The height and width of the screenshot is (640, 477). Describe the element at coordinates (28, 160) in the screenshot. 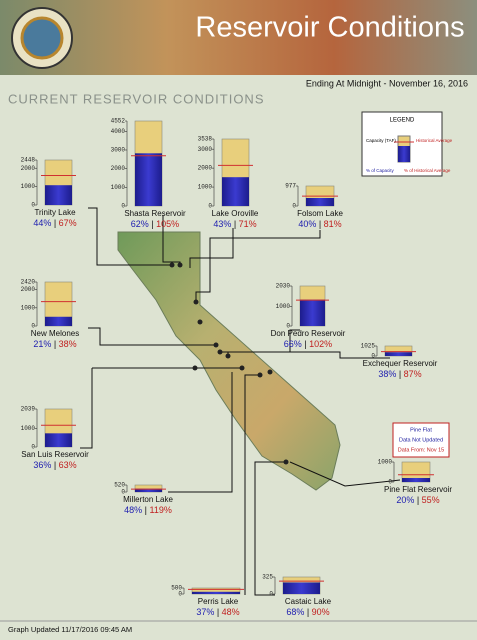

I see `capacity-label: 2448` at that location.